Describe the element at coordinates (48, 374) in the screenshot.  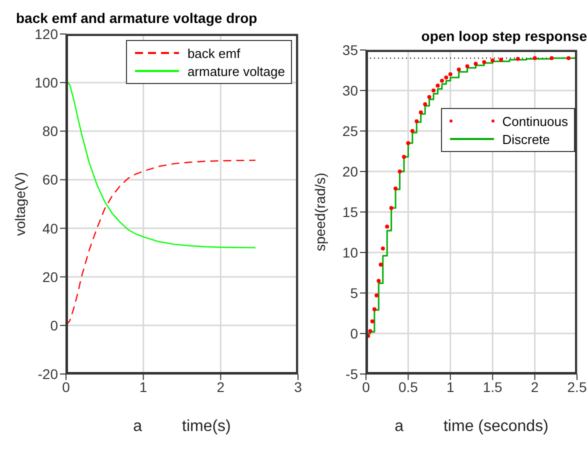
I see `y-tick-label: -20` at that location.